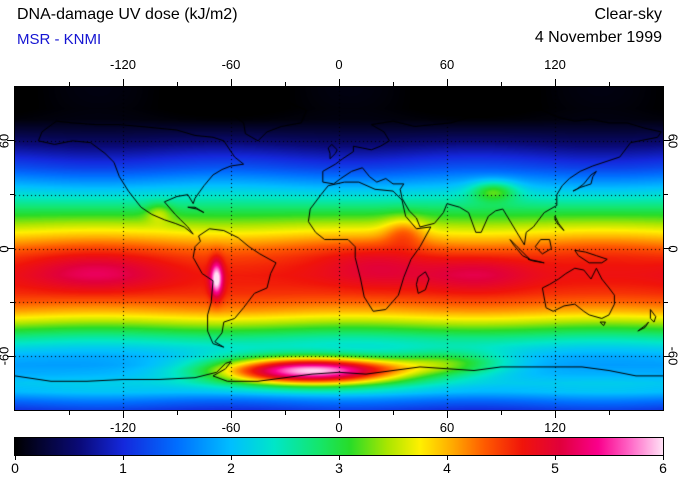 Image resolution: width=678 pixels, height=480 pixels. Describe the element at coordinates (339, 468) in the screenshot. I see `colorbar-tick-label: 3` at that location.